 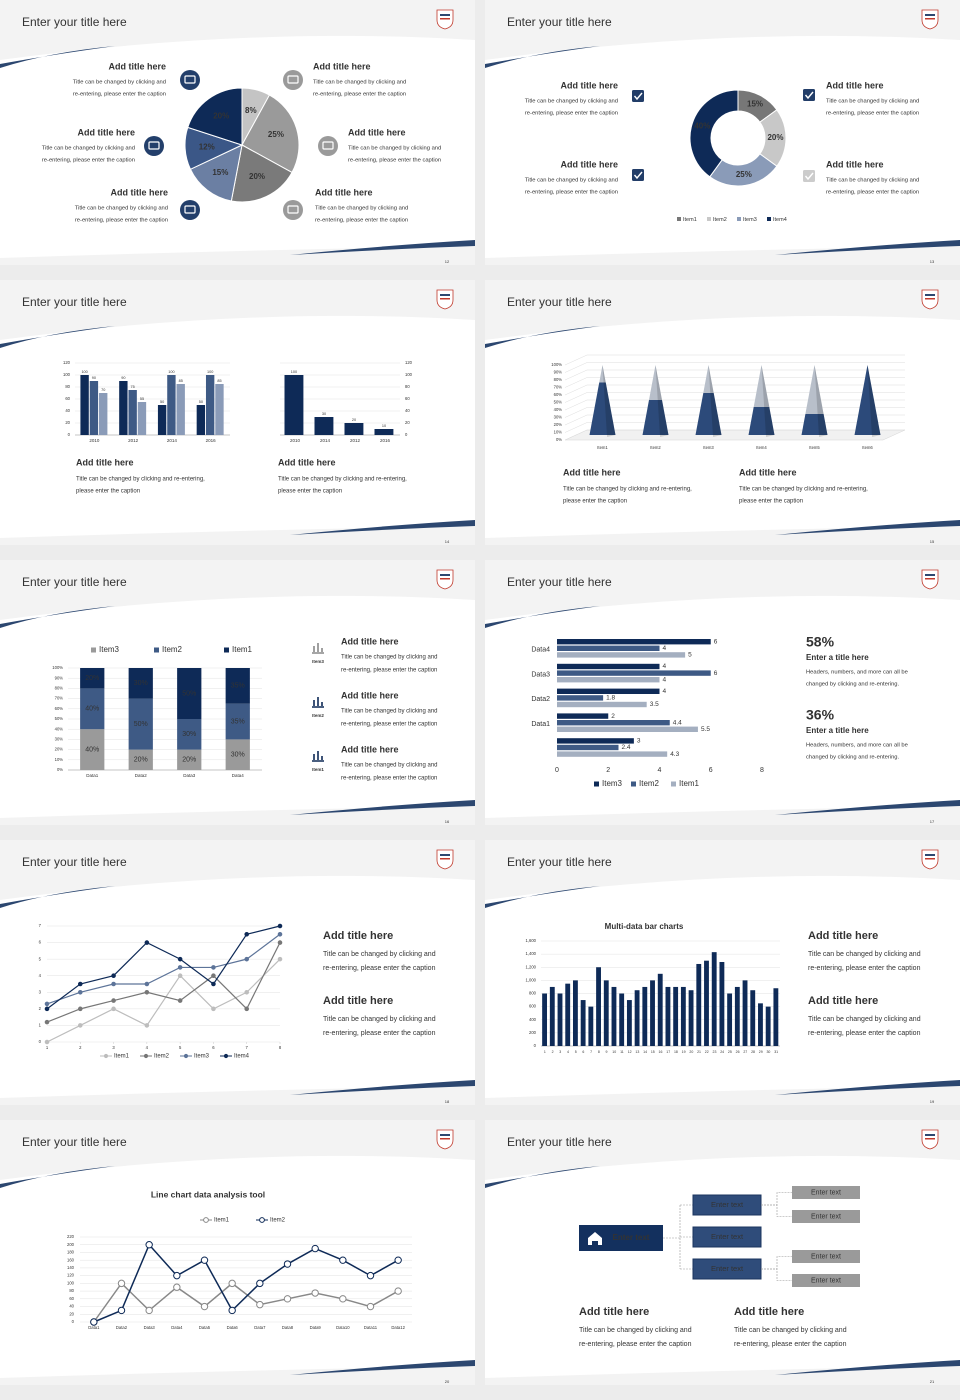 I want to click on y-tick-label: 1, so click(x=40, y=1025).